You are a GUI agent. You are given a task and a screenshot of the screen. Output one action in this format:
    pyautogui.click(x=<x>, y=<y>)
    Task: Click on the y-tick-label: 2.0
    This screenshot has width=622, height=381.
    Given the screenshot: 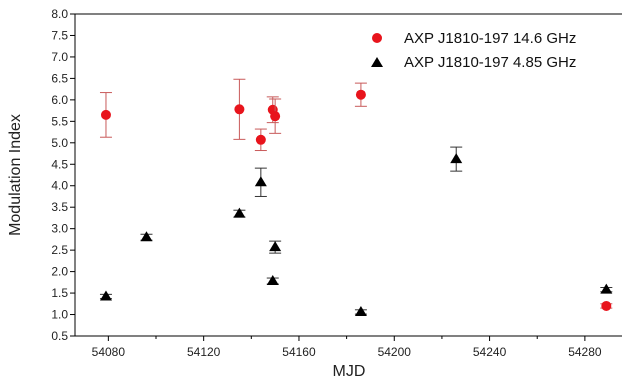 What is the action you would take?
    pyautogui.click(x=59, y=272)
    